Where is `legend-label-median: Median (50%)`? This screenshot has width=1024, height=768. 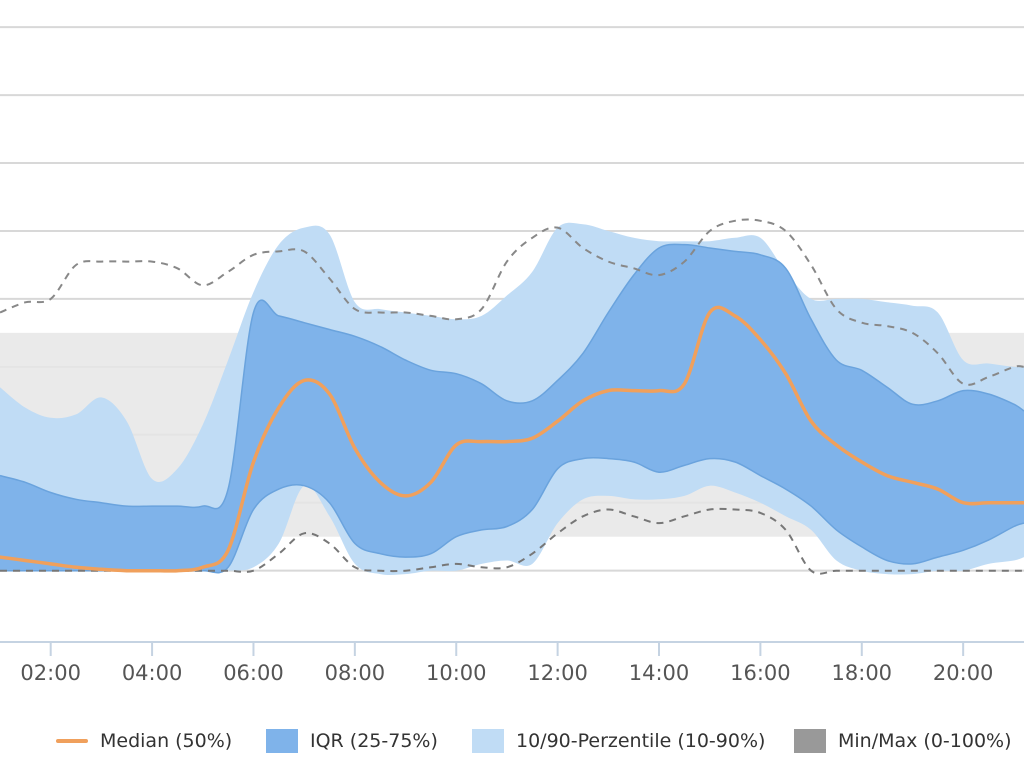
legend-label-median: Median (50%) is located at coordinates (166, 741).